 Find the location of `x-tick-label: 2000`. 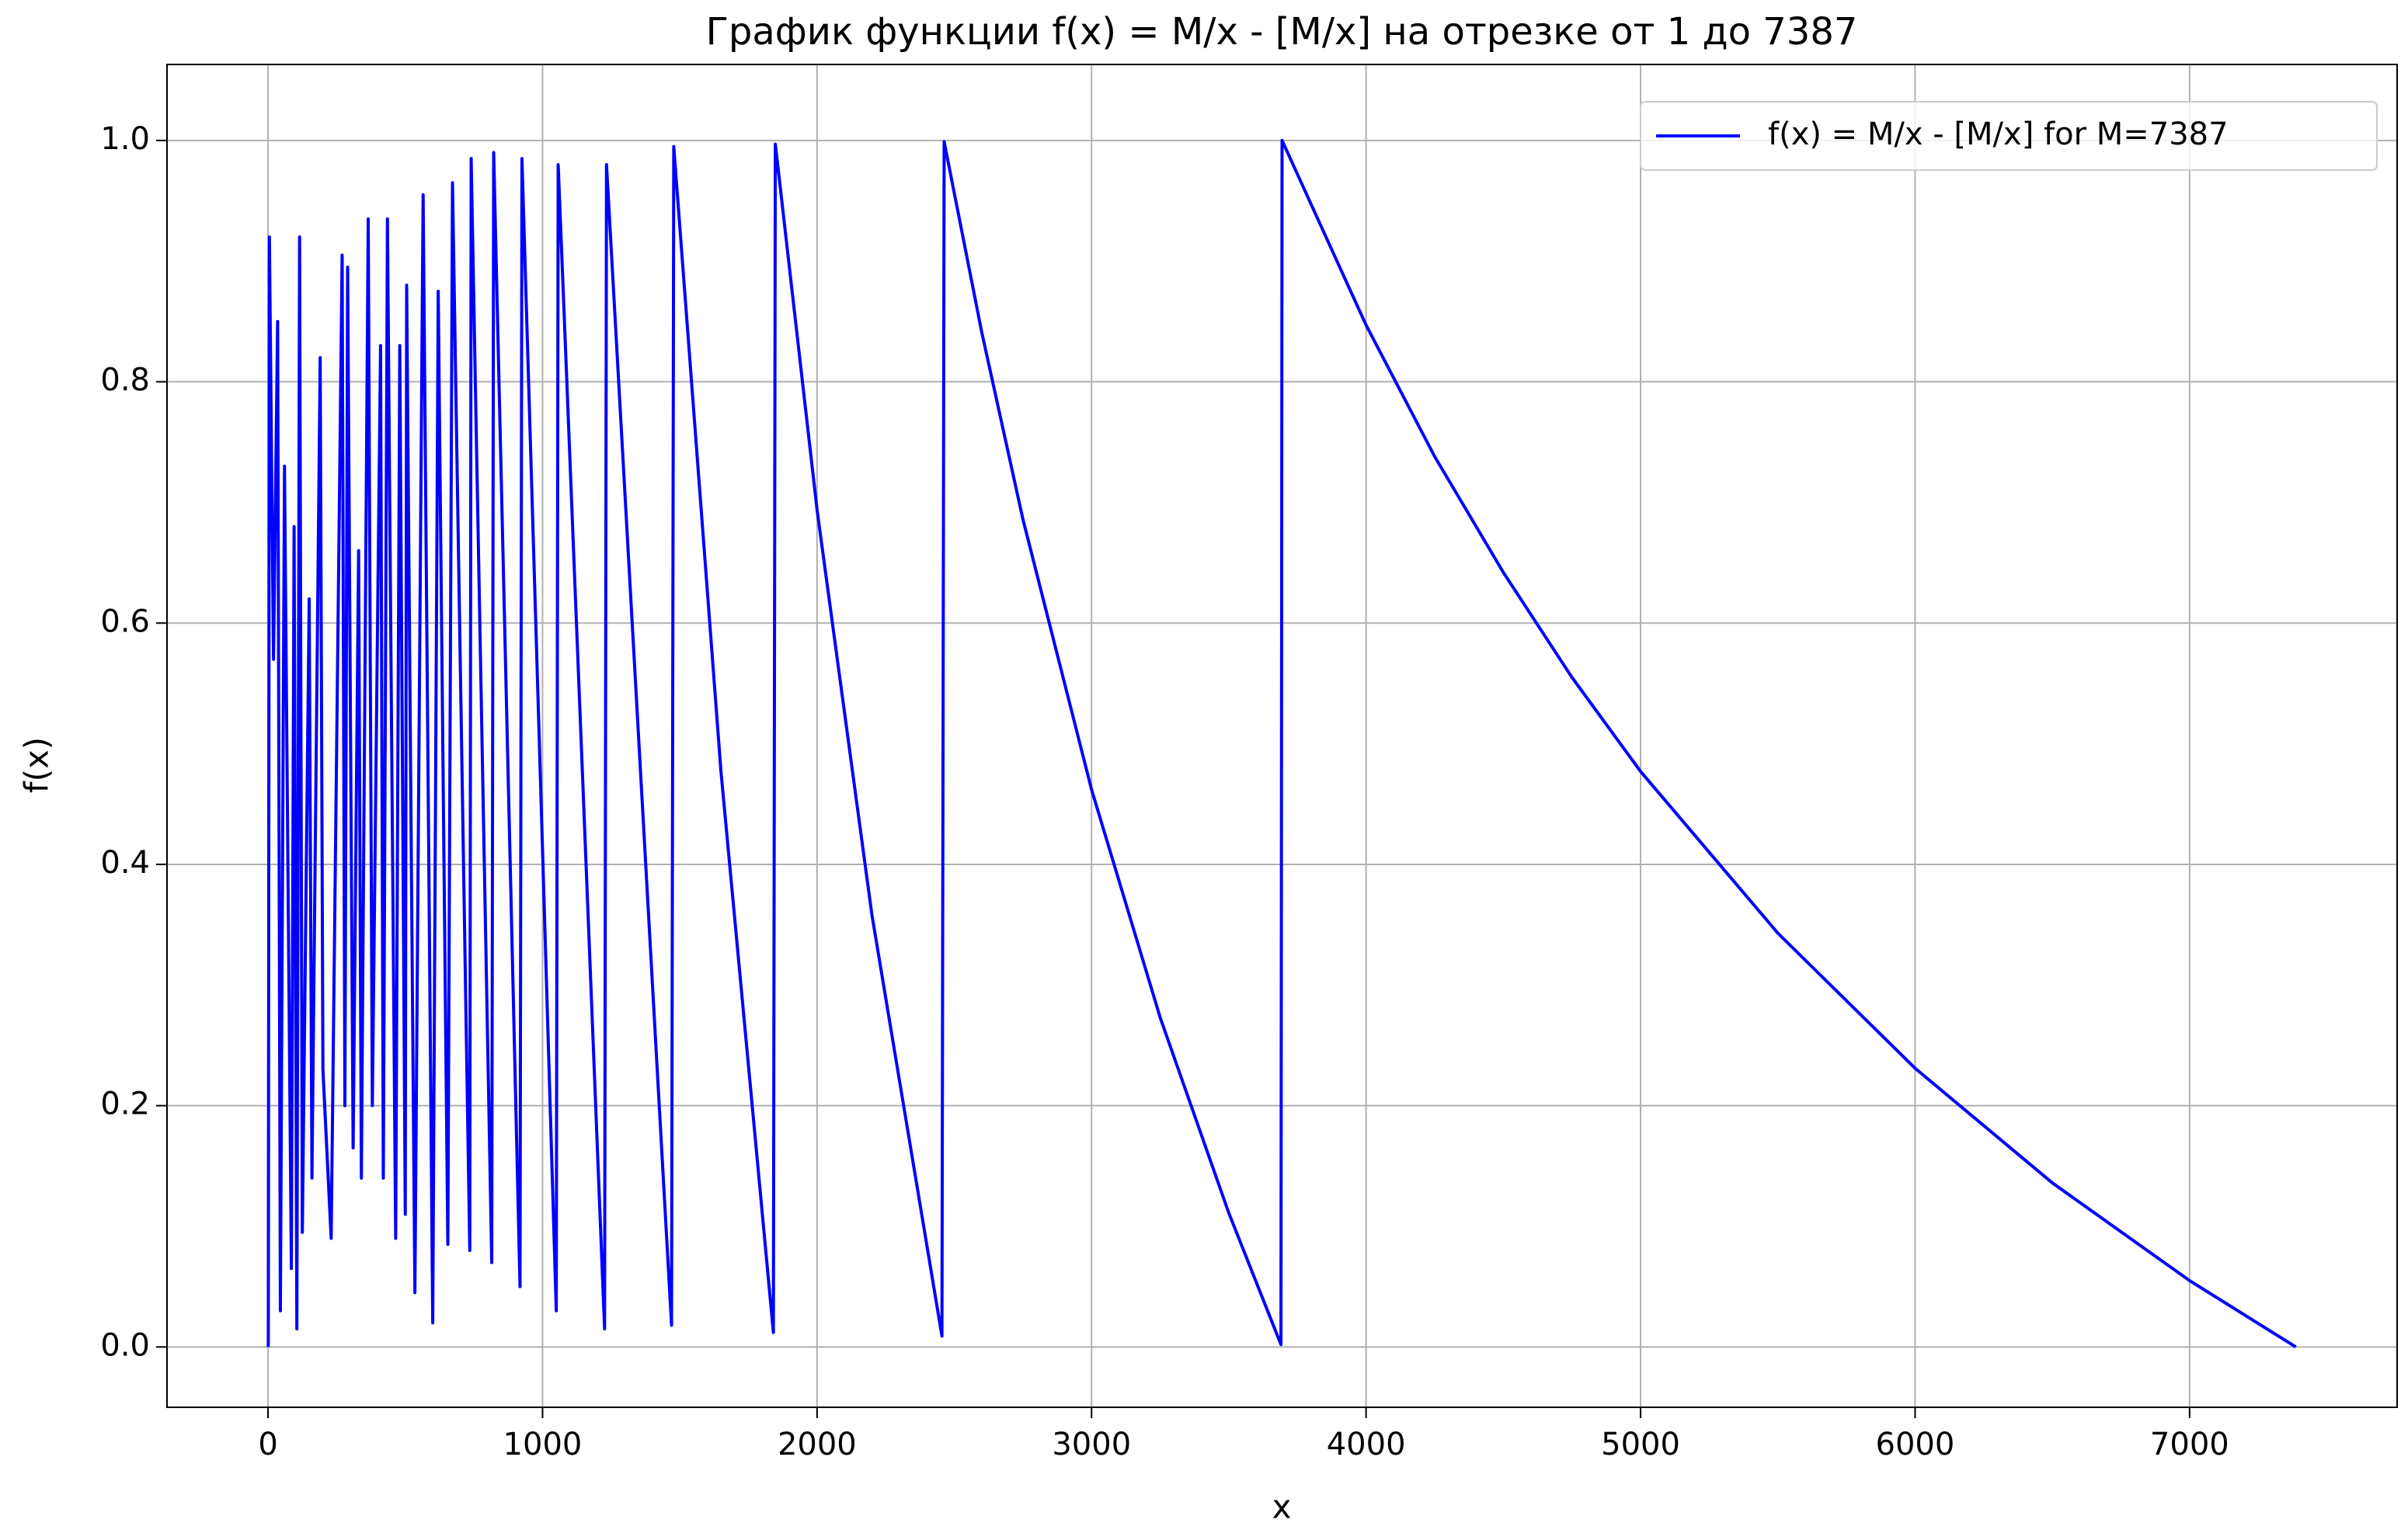

x-tick-label: 2000 is located at coordinates (817, 1444).